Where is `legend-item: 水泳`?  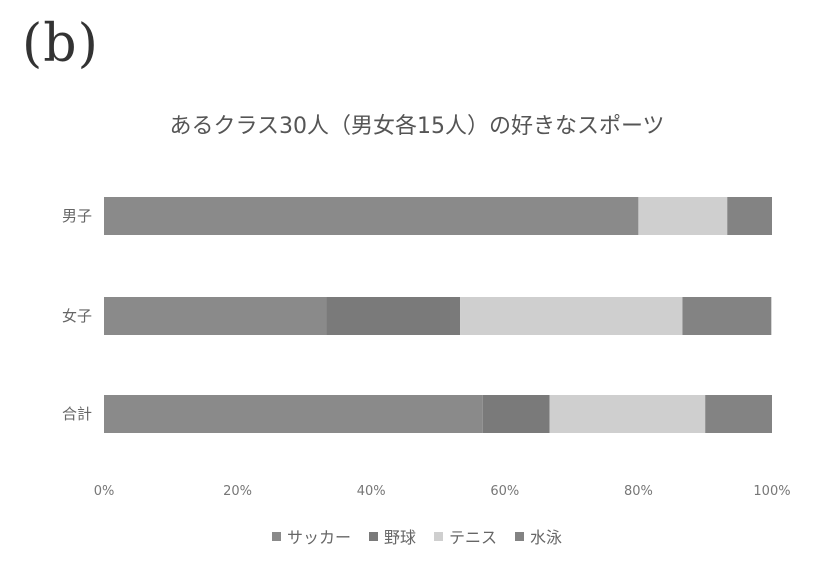
legend-item: 水泳 is located at coordinates (538, 536).